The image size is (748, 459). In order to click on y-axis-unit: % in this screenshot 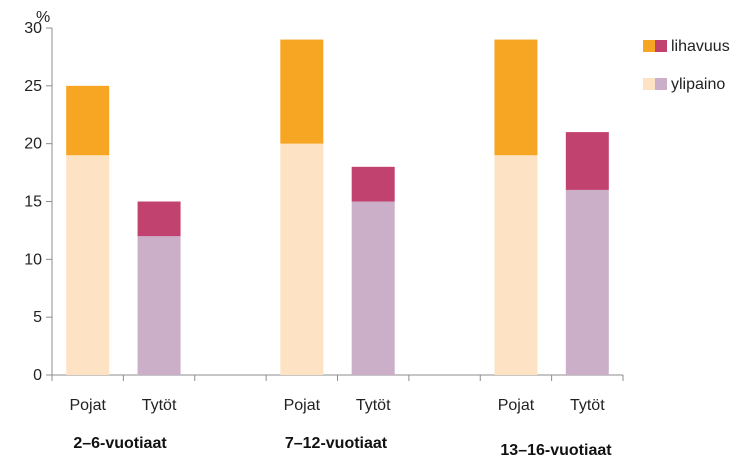, I will do `click(43, 17)`.